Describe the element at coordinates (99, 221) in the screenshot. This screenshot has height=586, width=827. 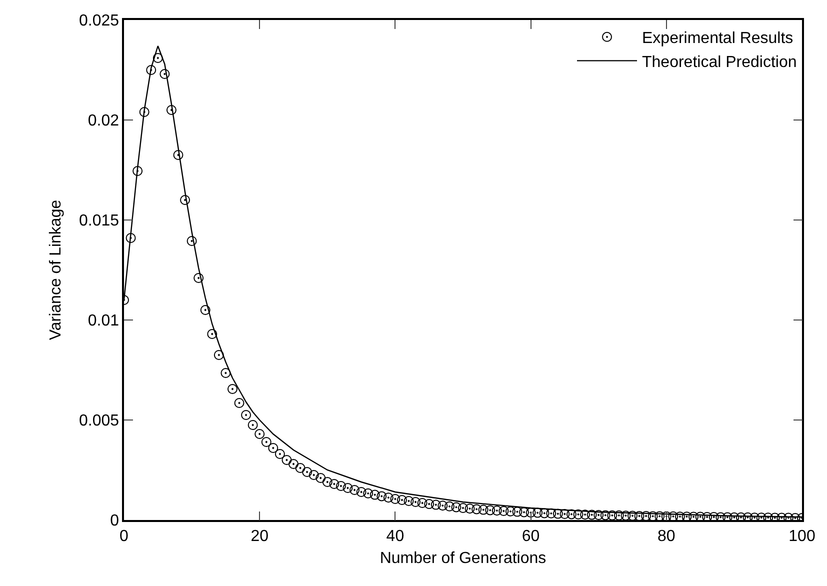
I see `y-tick-label: 0.015` at that location.